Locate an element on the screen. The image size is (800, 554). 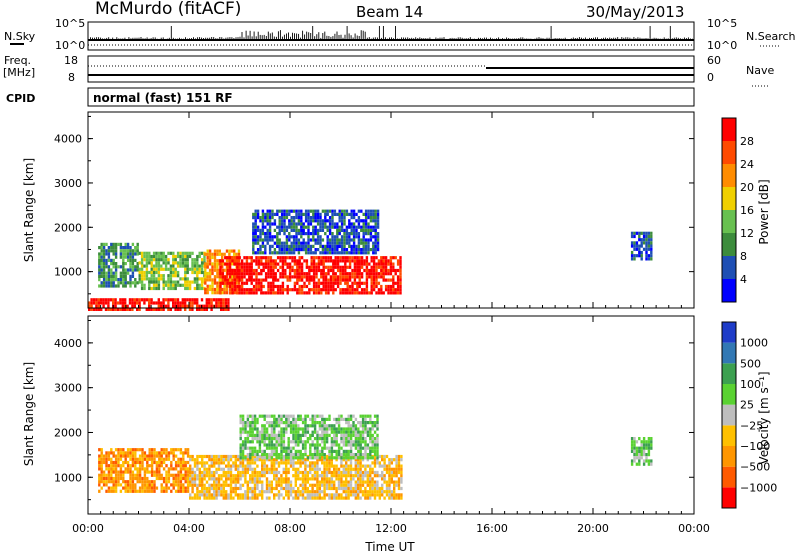
nsky-activity is located at coordinates (391, 33).